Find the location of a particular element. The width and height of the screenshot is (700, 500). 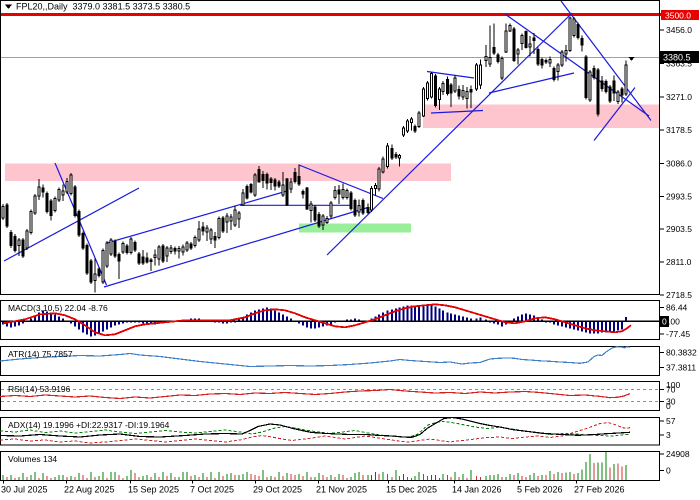

svg-text: 3456.0 is located at coordinates (679, 30).